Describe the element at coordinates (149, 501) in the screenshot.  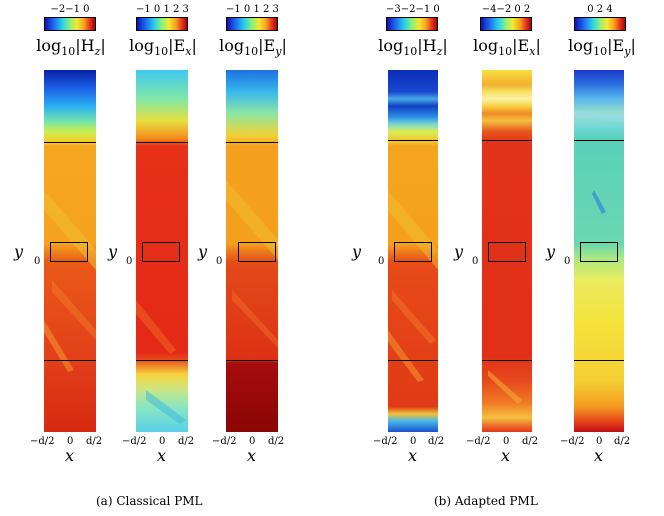
I see `caption-classical-pml: (a) Classical PML` at that location.